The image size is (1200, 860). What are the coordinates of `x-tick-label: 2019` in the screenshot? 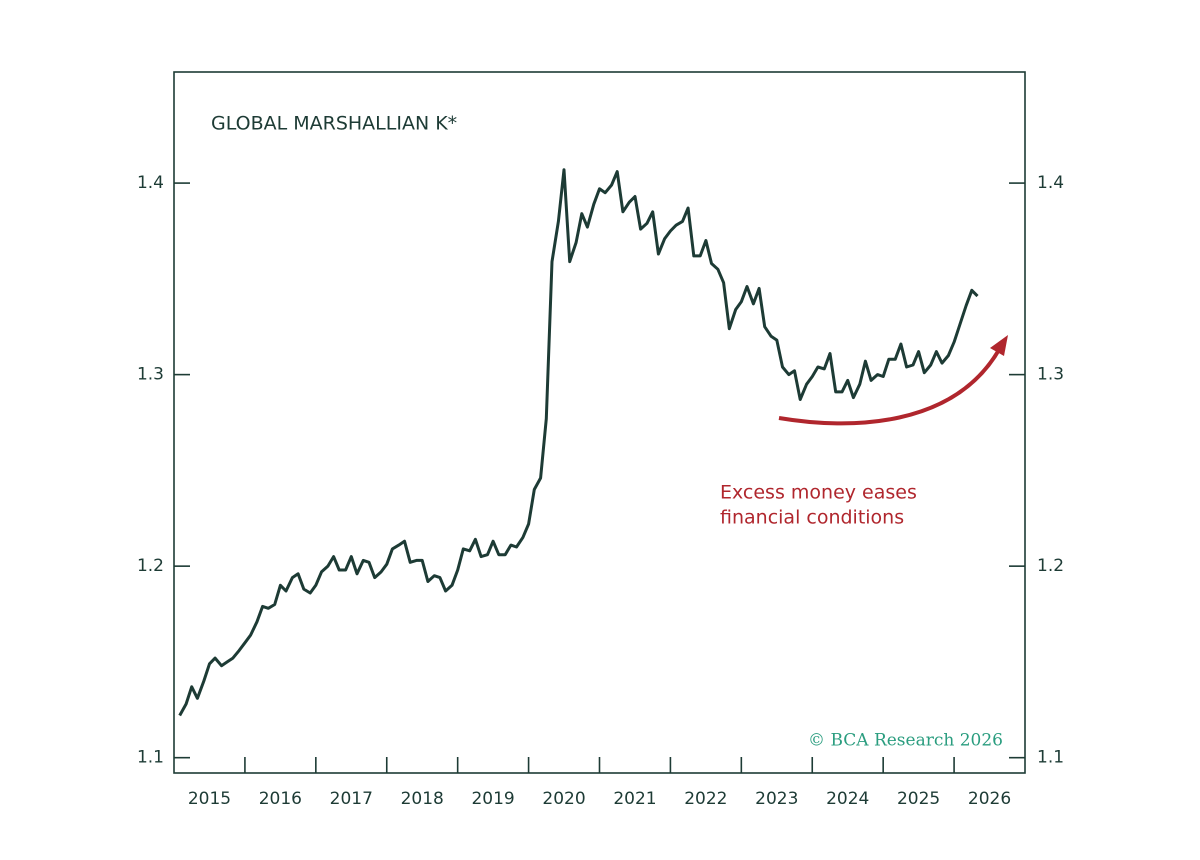 It's located at (492, 799).